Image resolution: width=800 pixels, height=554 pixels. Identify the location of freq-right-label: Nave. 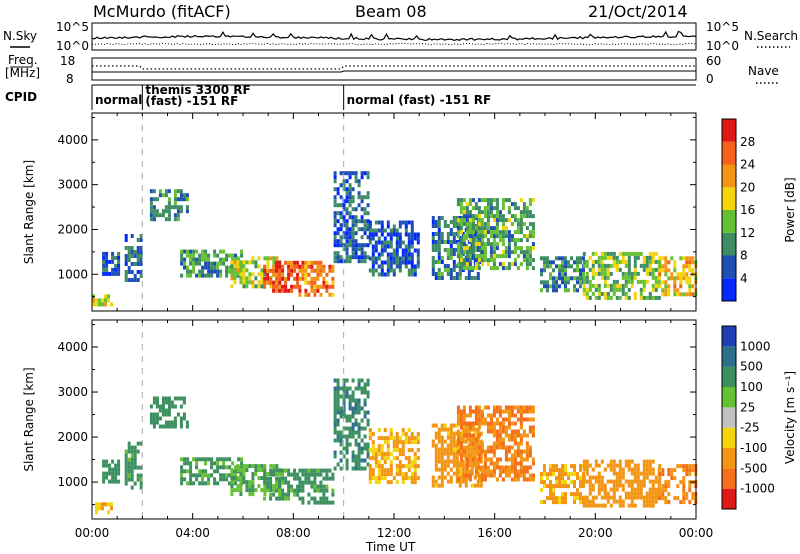
(763, 71).